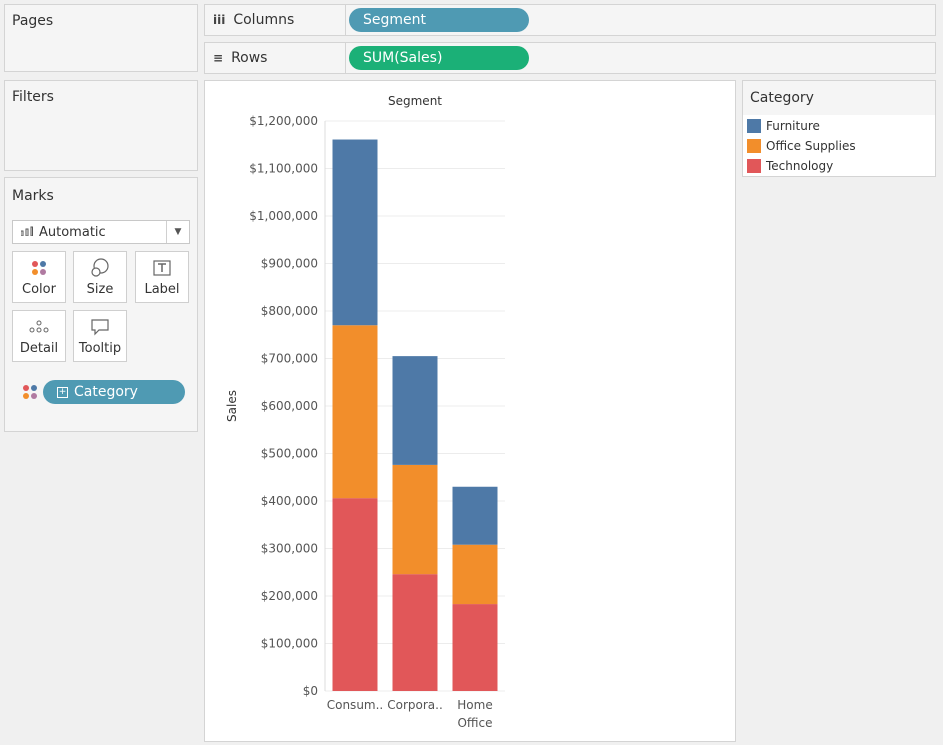 The width and height of the screenshot is (943, 745). I want to click on color-button: Color, so click(39, 277).